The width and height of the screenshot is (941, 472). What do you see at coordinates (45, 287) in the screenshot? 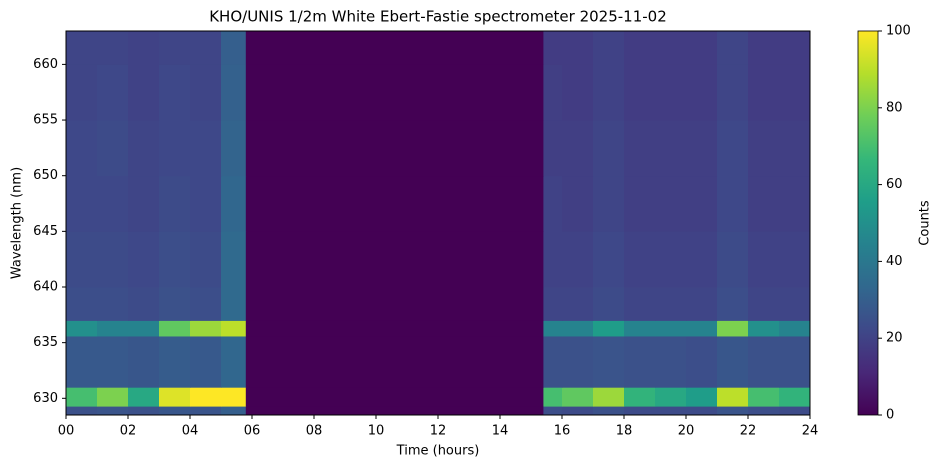
I see `y-tick-label: 640` at bounding box center [45, 287].